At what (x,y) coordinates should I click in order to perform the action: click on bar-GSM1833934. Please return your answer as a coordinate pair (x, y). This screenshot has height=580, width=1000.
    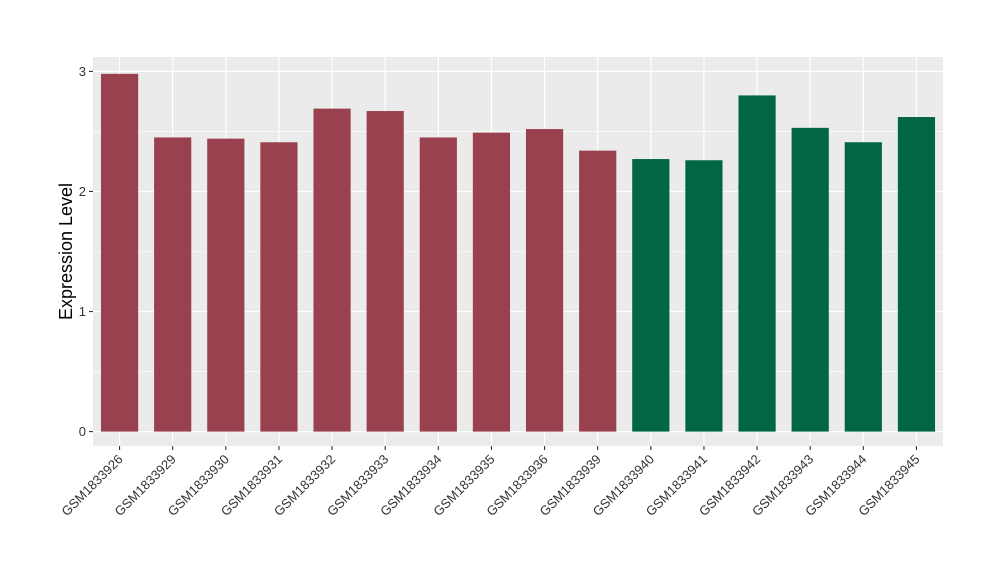
    Looking at the image, I should click on (438, 284).